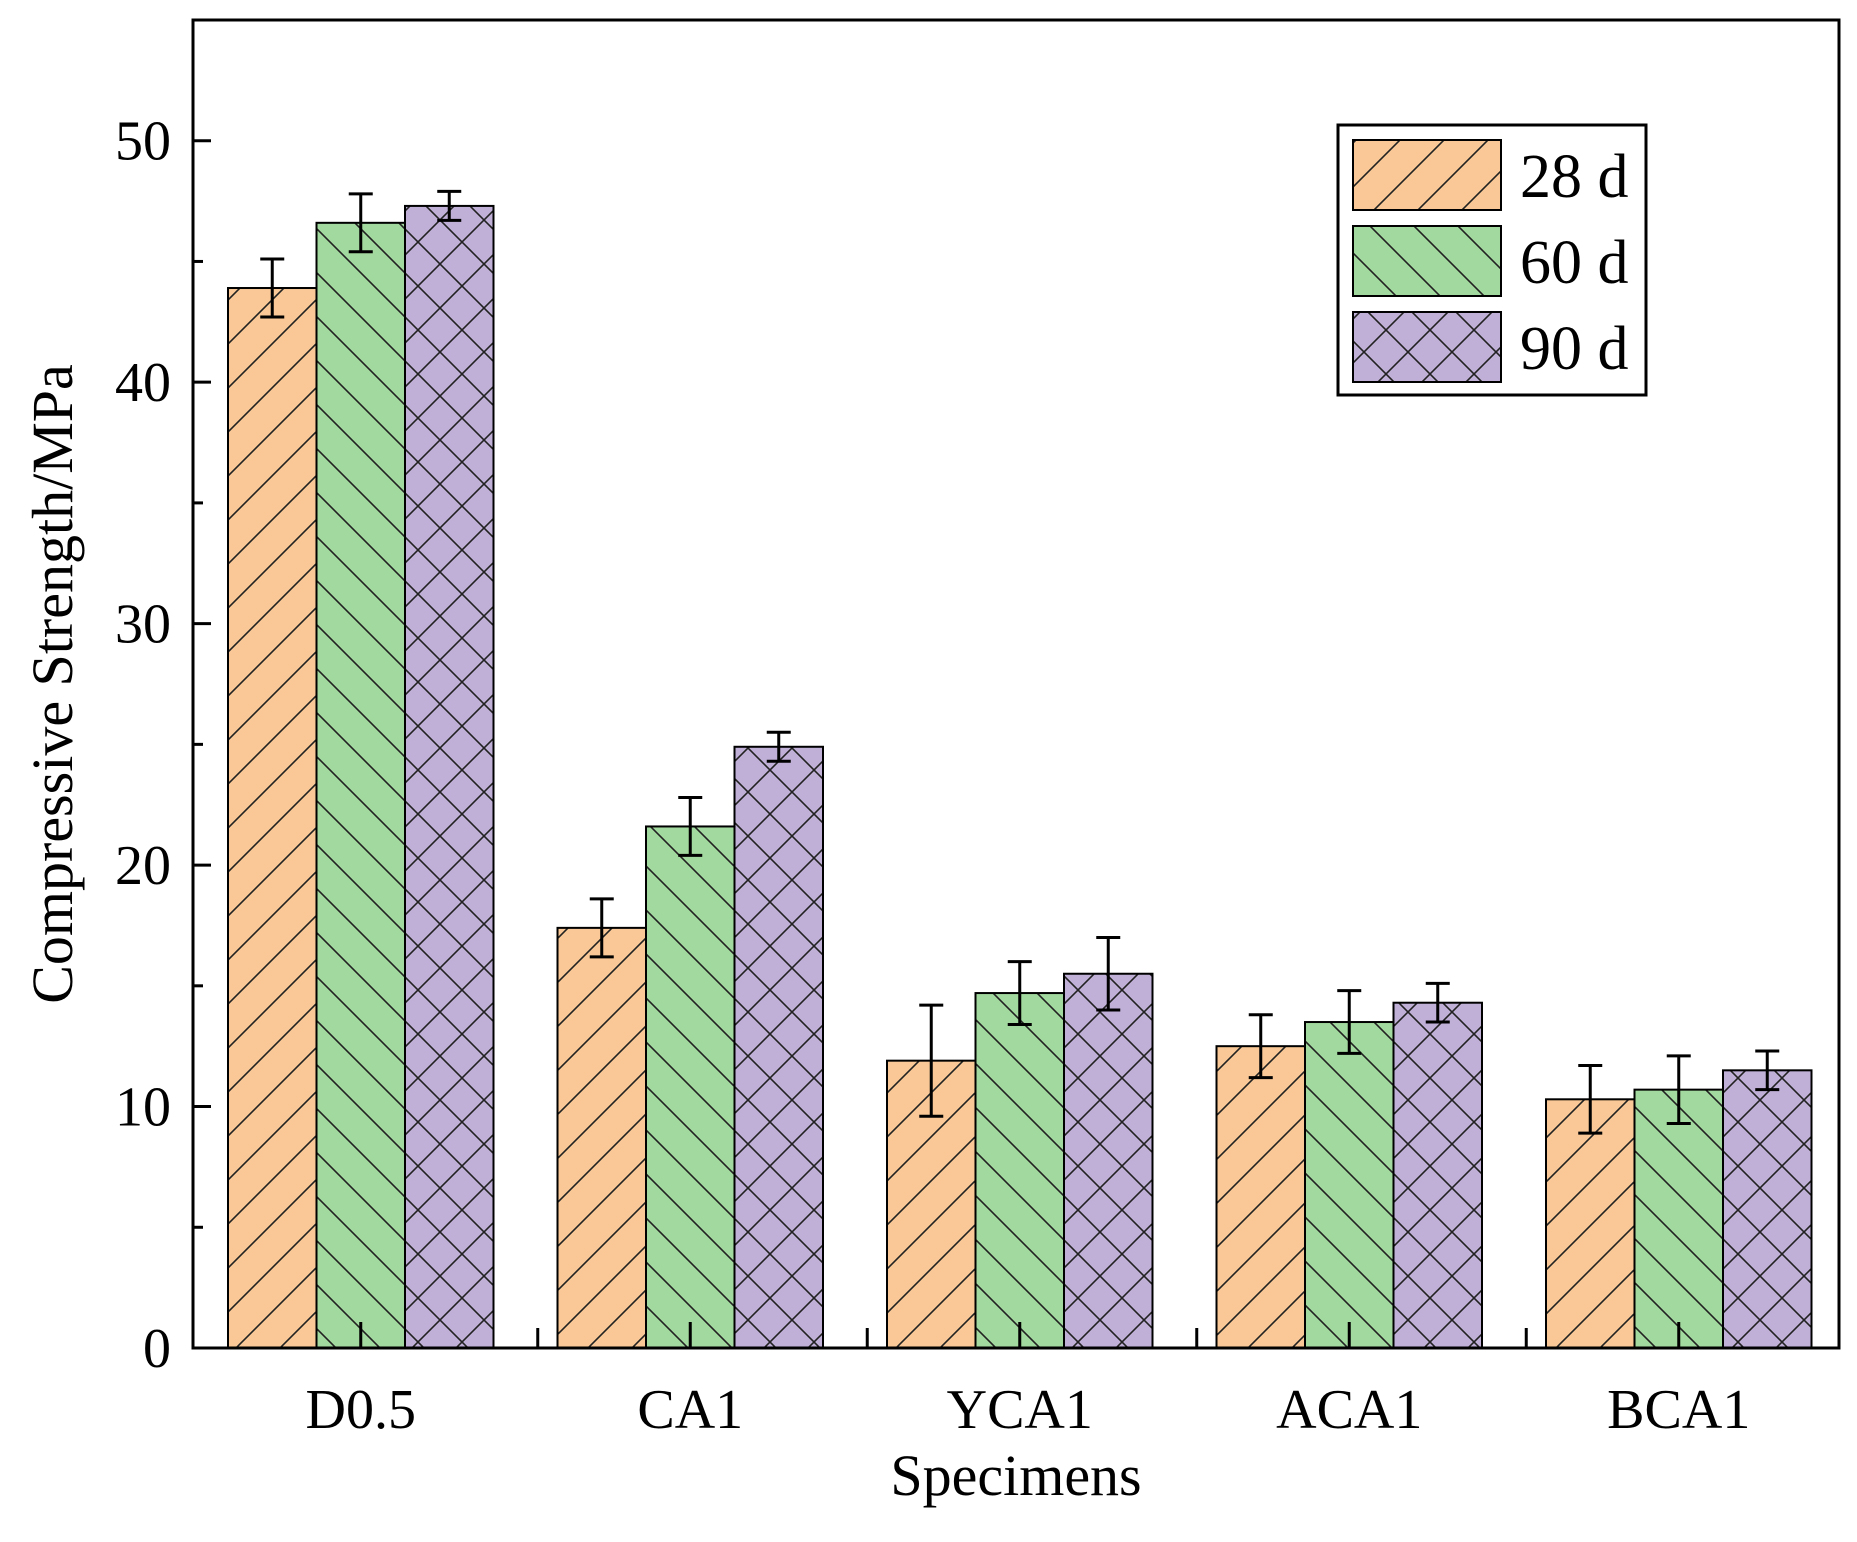  Describe the element at coordinates (1108, 1161) in the screenshot. I see `bar-YCA1-90d` at that location.